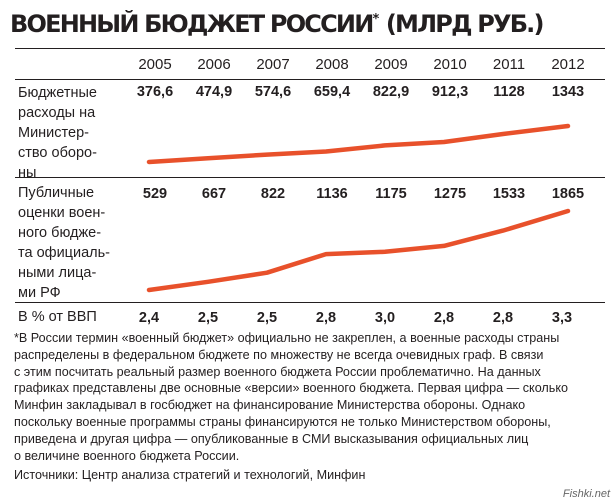 The image size is (616, 503). What do you see at coordinates (332, 194) in the screenshot?
I see `data-label: 1136` at bounding box center [332, 194].